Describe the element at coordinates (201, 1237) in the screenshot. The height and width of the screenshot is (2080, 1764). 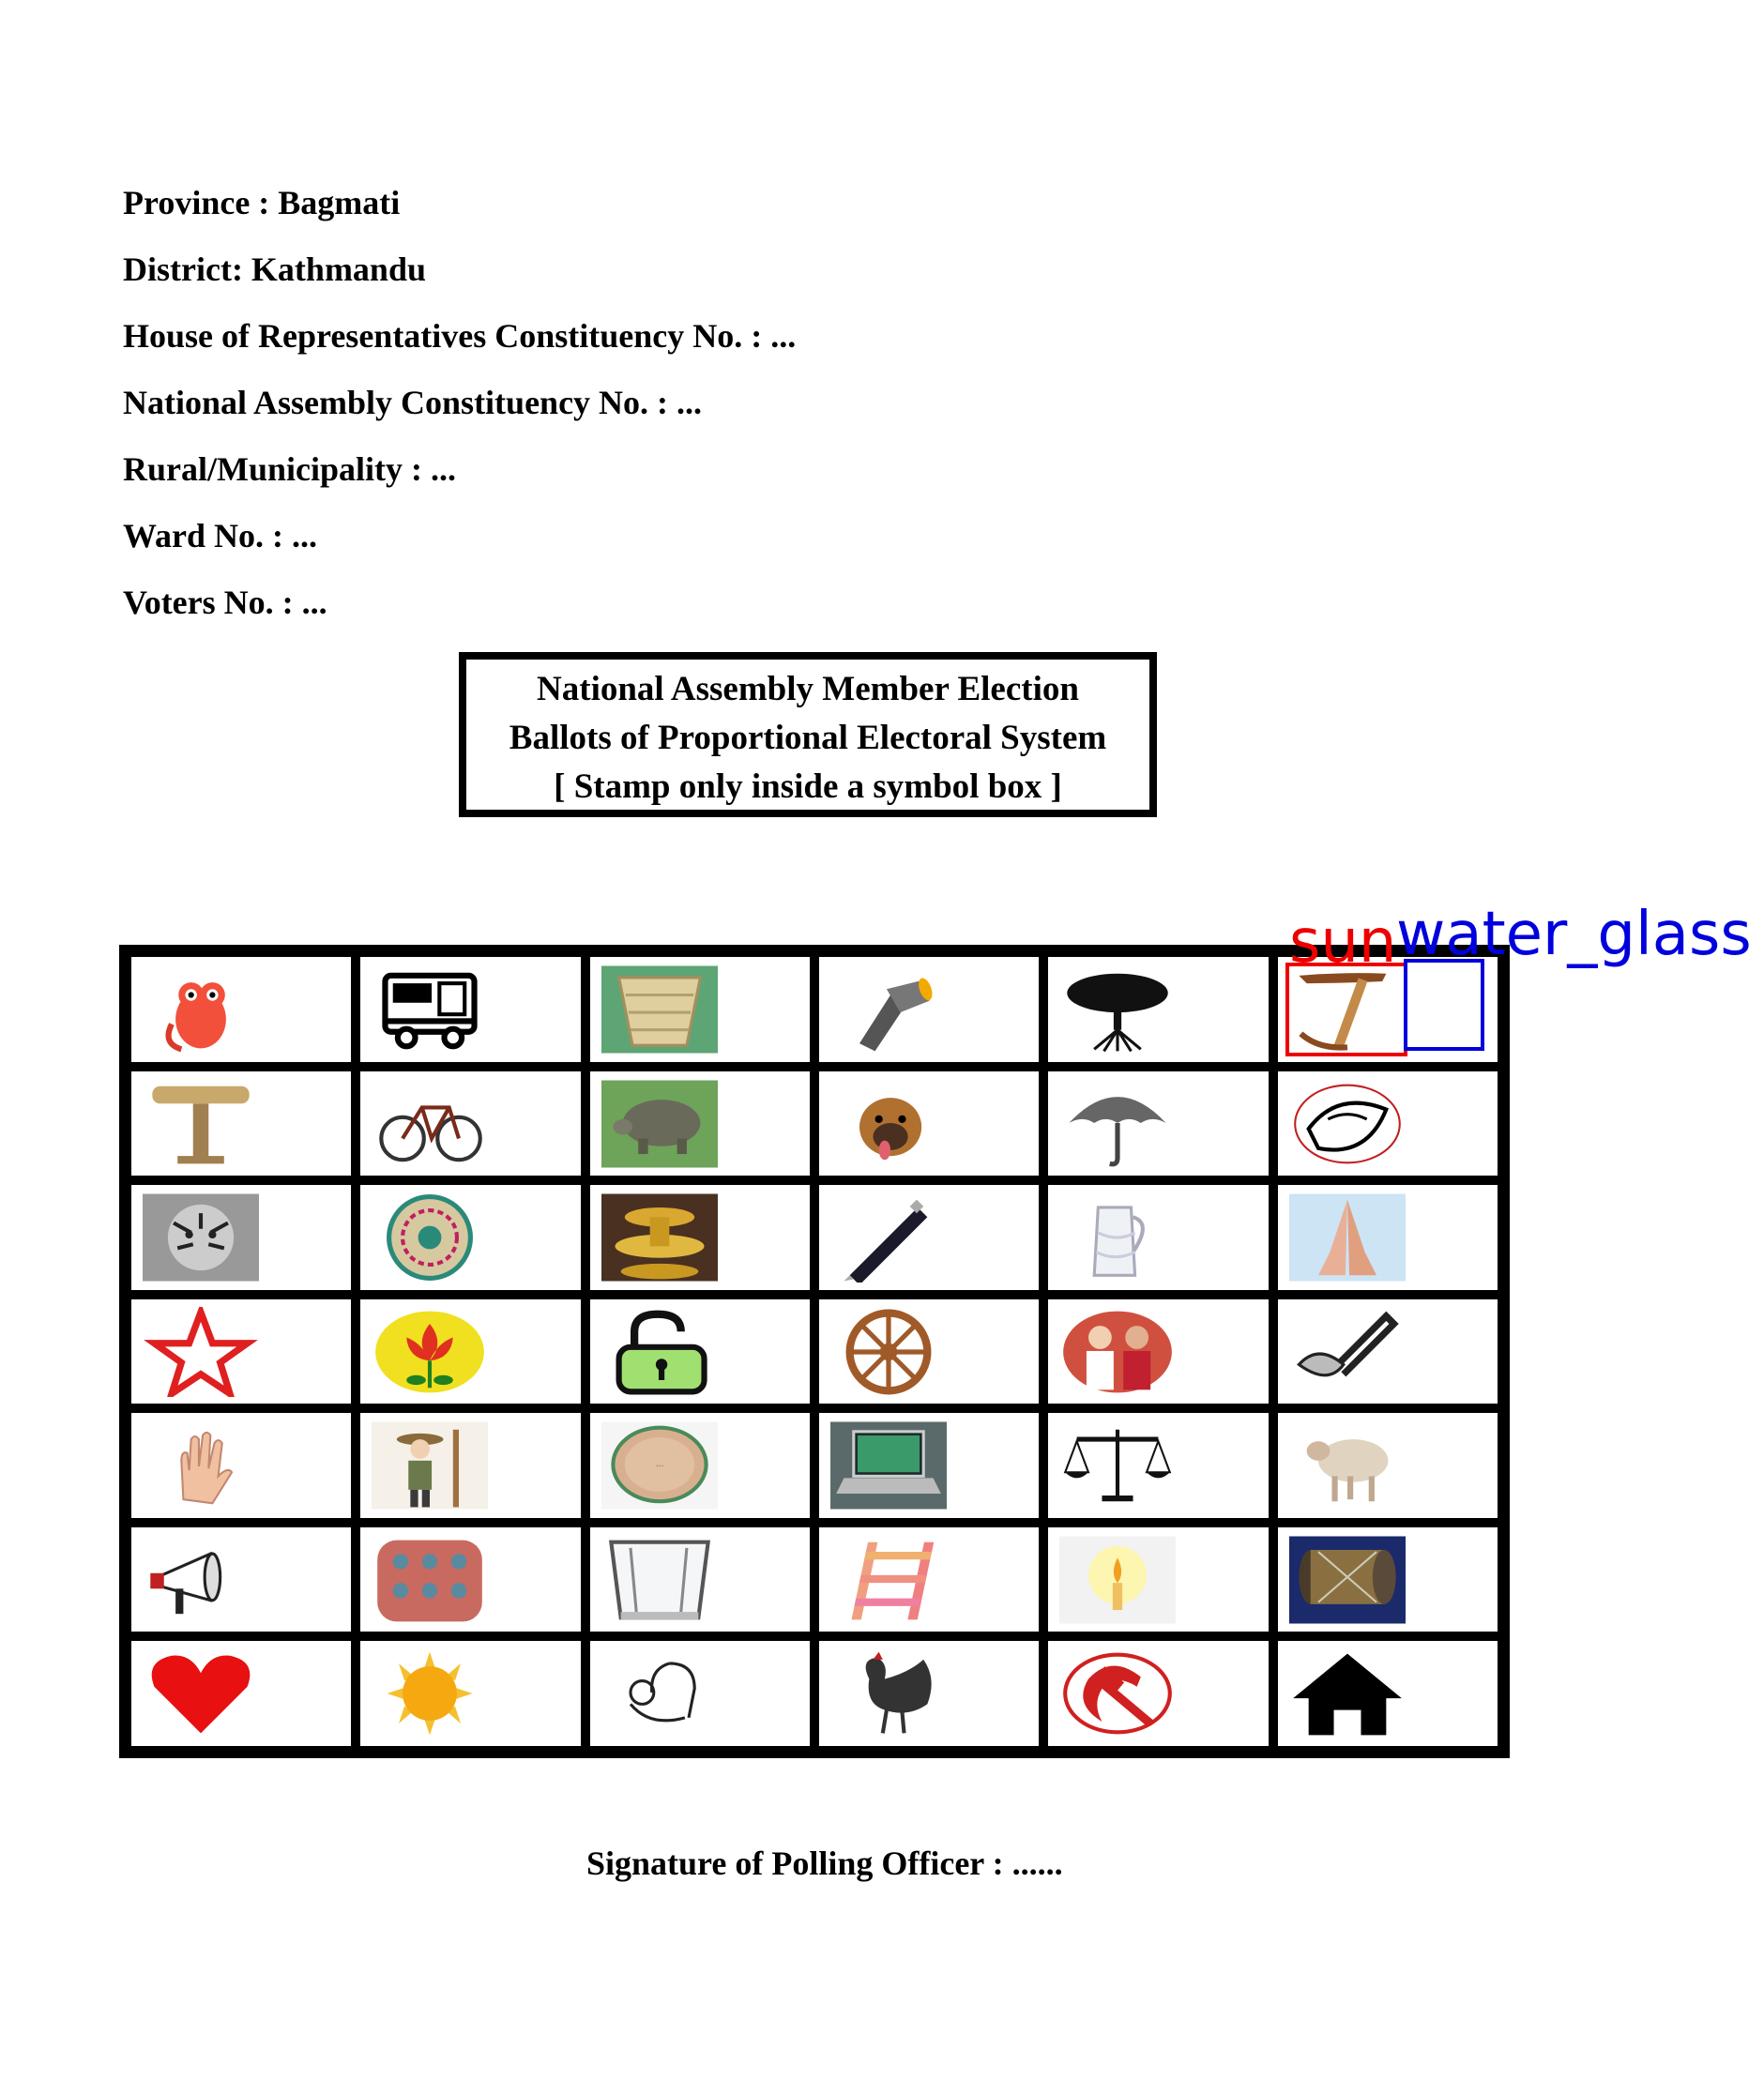
I see `tiger-icon` at that location.